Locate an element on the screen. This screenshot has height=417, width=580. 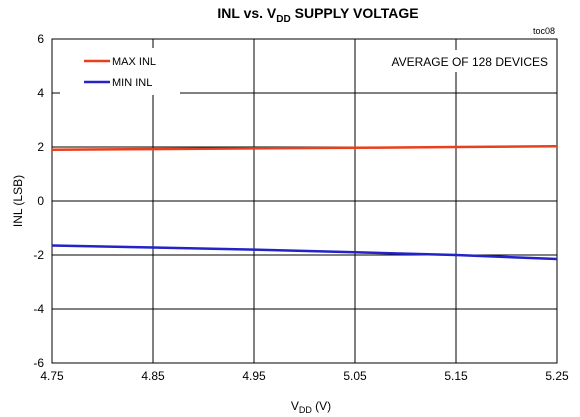
chart-title-suffix: SUPPLY VOLTAGE is located at coordinates (355, 13).